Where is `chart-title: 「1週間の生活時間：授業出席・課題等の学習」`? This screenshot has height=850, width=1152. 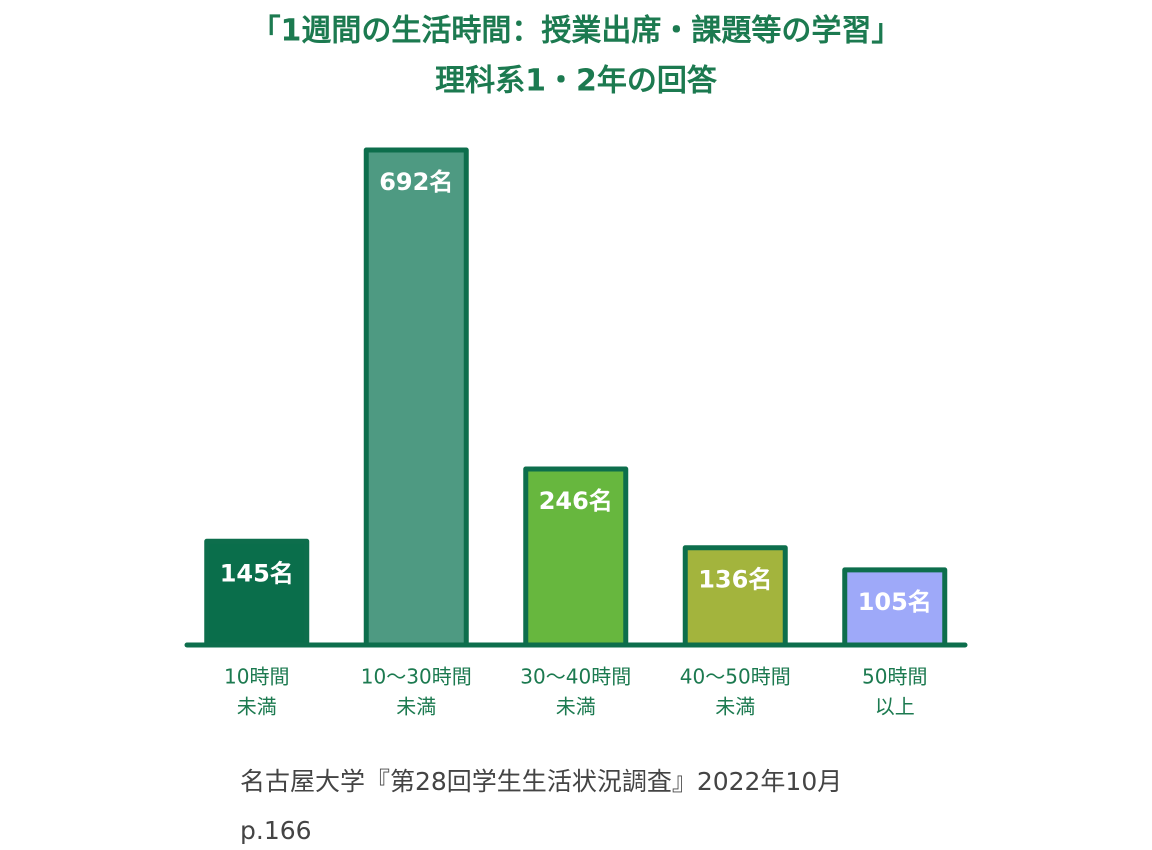
chart-title: 「1週間の生活時間：授業出席・課題等の学習」 is located at coordinates (576, 31).